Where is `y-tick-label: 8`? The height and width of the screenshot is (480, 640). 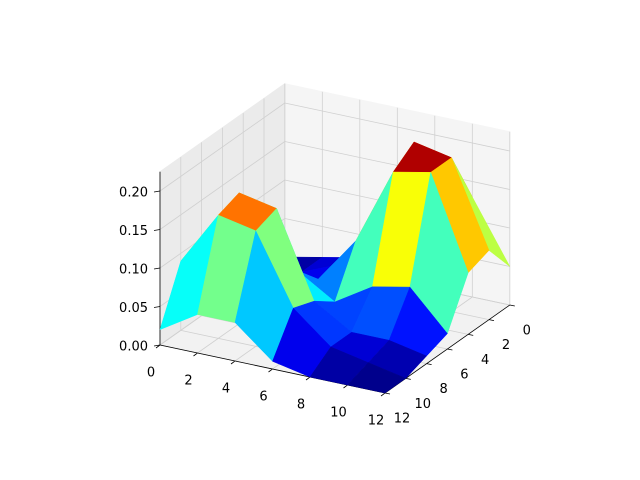
y-tick-label: 8 is located at coordinates (443, 389).